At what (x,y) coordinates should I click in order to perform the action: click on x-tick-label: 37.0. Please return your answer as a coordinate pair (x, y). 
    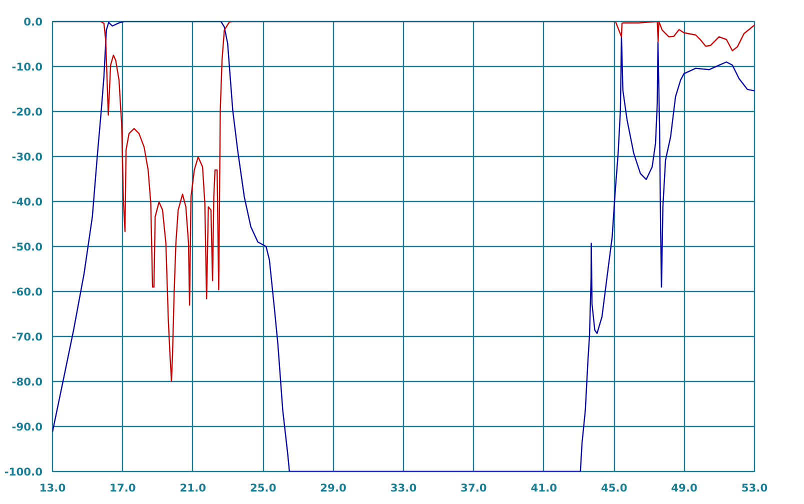
    Looking at the image, I should click on (473, 488).